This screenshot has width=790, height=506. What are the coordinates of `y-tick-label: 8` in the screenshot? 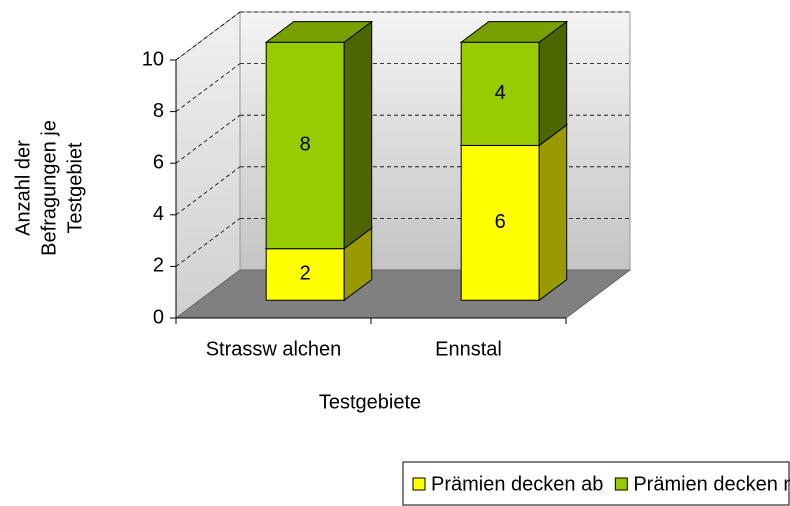 It's located at (158, 111).